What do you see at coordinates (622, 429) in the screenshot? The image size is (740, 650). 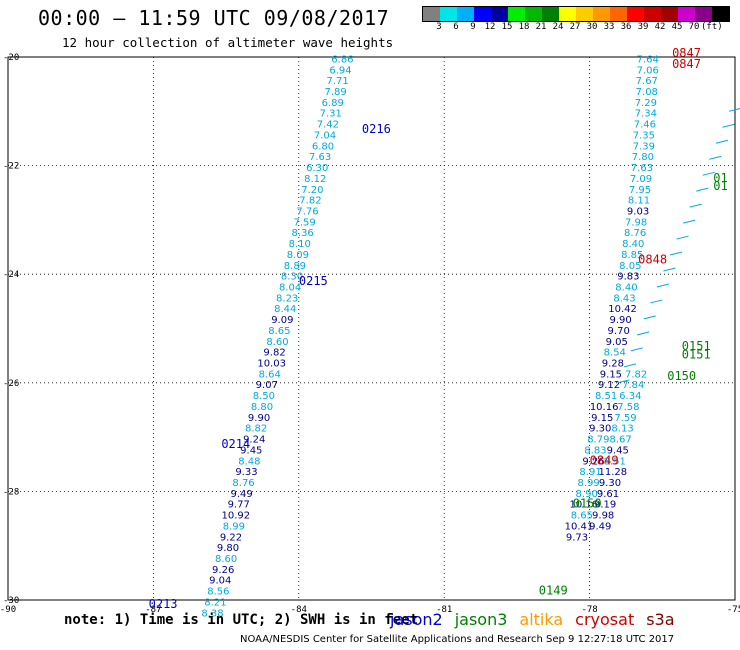 I see `wave-height-value: 8.13` at bounding box center [622, 429].